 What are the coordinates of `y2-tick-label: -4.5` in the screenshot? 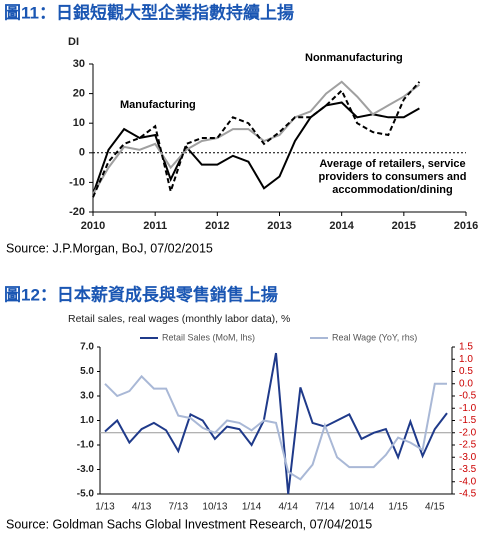 It's located at (468, 494).